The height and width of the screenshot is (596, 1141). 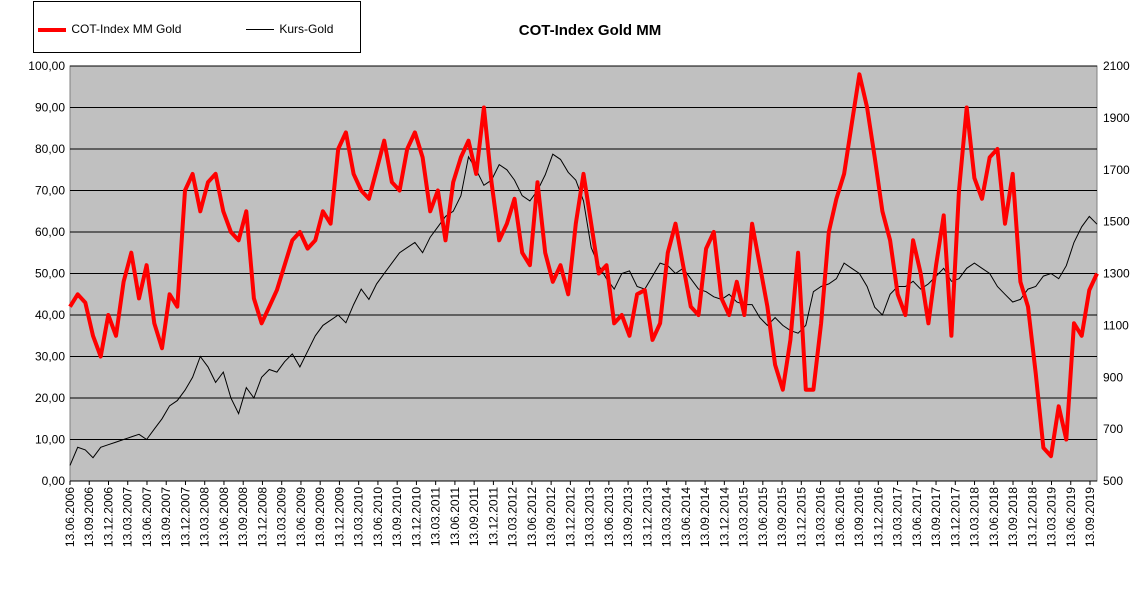 I want to click on x-tick-label: 13.06.2017, so click(x=917, y=517).